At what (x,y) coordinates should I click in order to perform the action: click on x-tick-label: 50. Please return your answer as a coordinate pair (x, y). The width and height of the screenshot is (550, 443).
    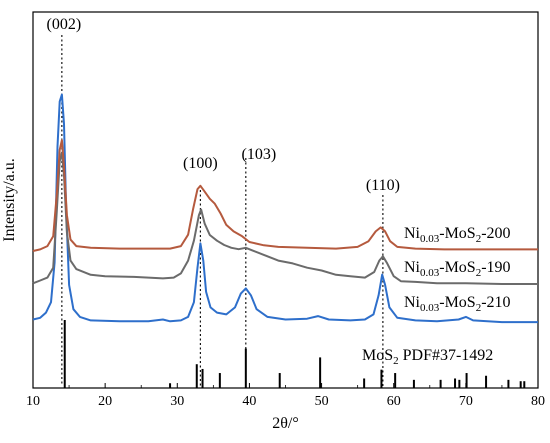
    Looking at the image, I should click on (322, 401).